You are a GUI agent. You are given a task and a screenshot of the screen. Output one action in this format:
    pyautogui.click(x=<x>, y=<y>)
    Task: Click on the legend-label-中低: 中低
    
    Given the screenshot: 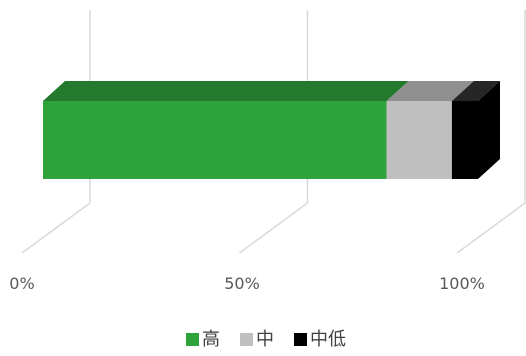 What is the action you would take?
    pyautogui.click(x=328, y=339)
    